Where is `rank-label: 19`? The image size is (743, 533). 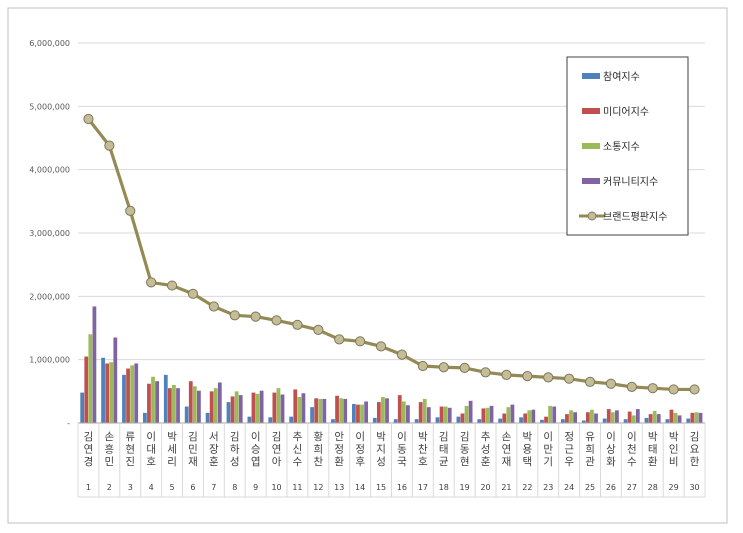
rank-label: 19 is located at coordinates (465, 487).